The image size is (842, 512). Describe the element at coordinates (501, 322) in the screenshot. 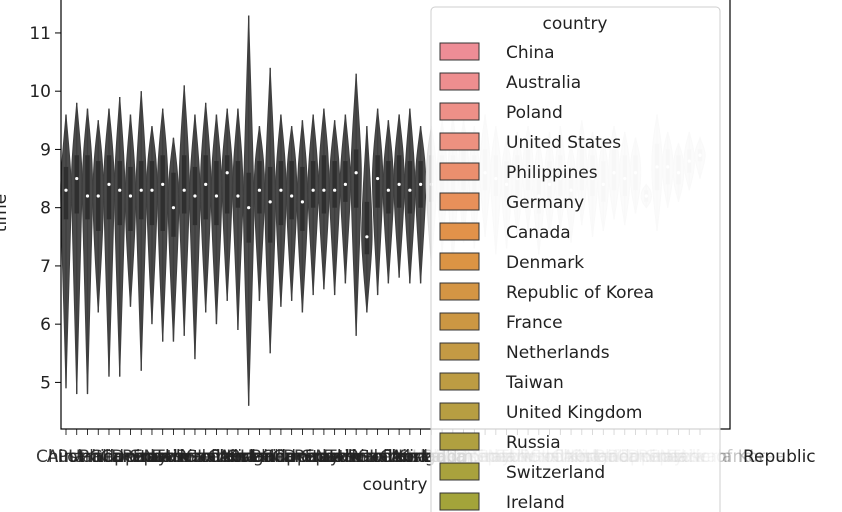

I see `legend-entry: France` at that location.